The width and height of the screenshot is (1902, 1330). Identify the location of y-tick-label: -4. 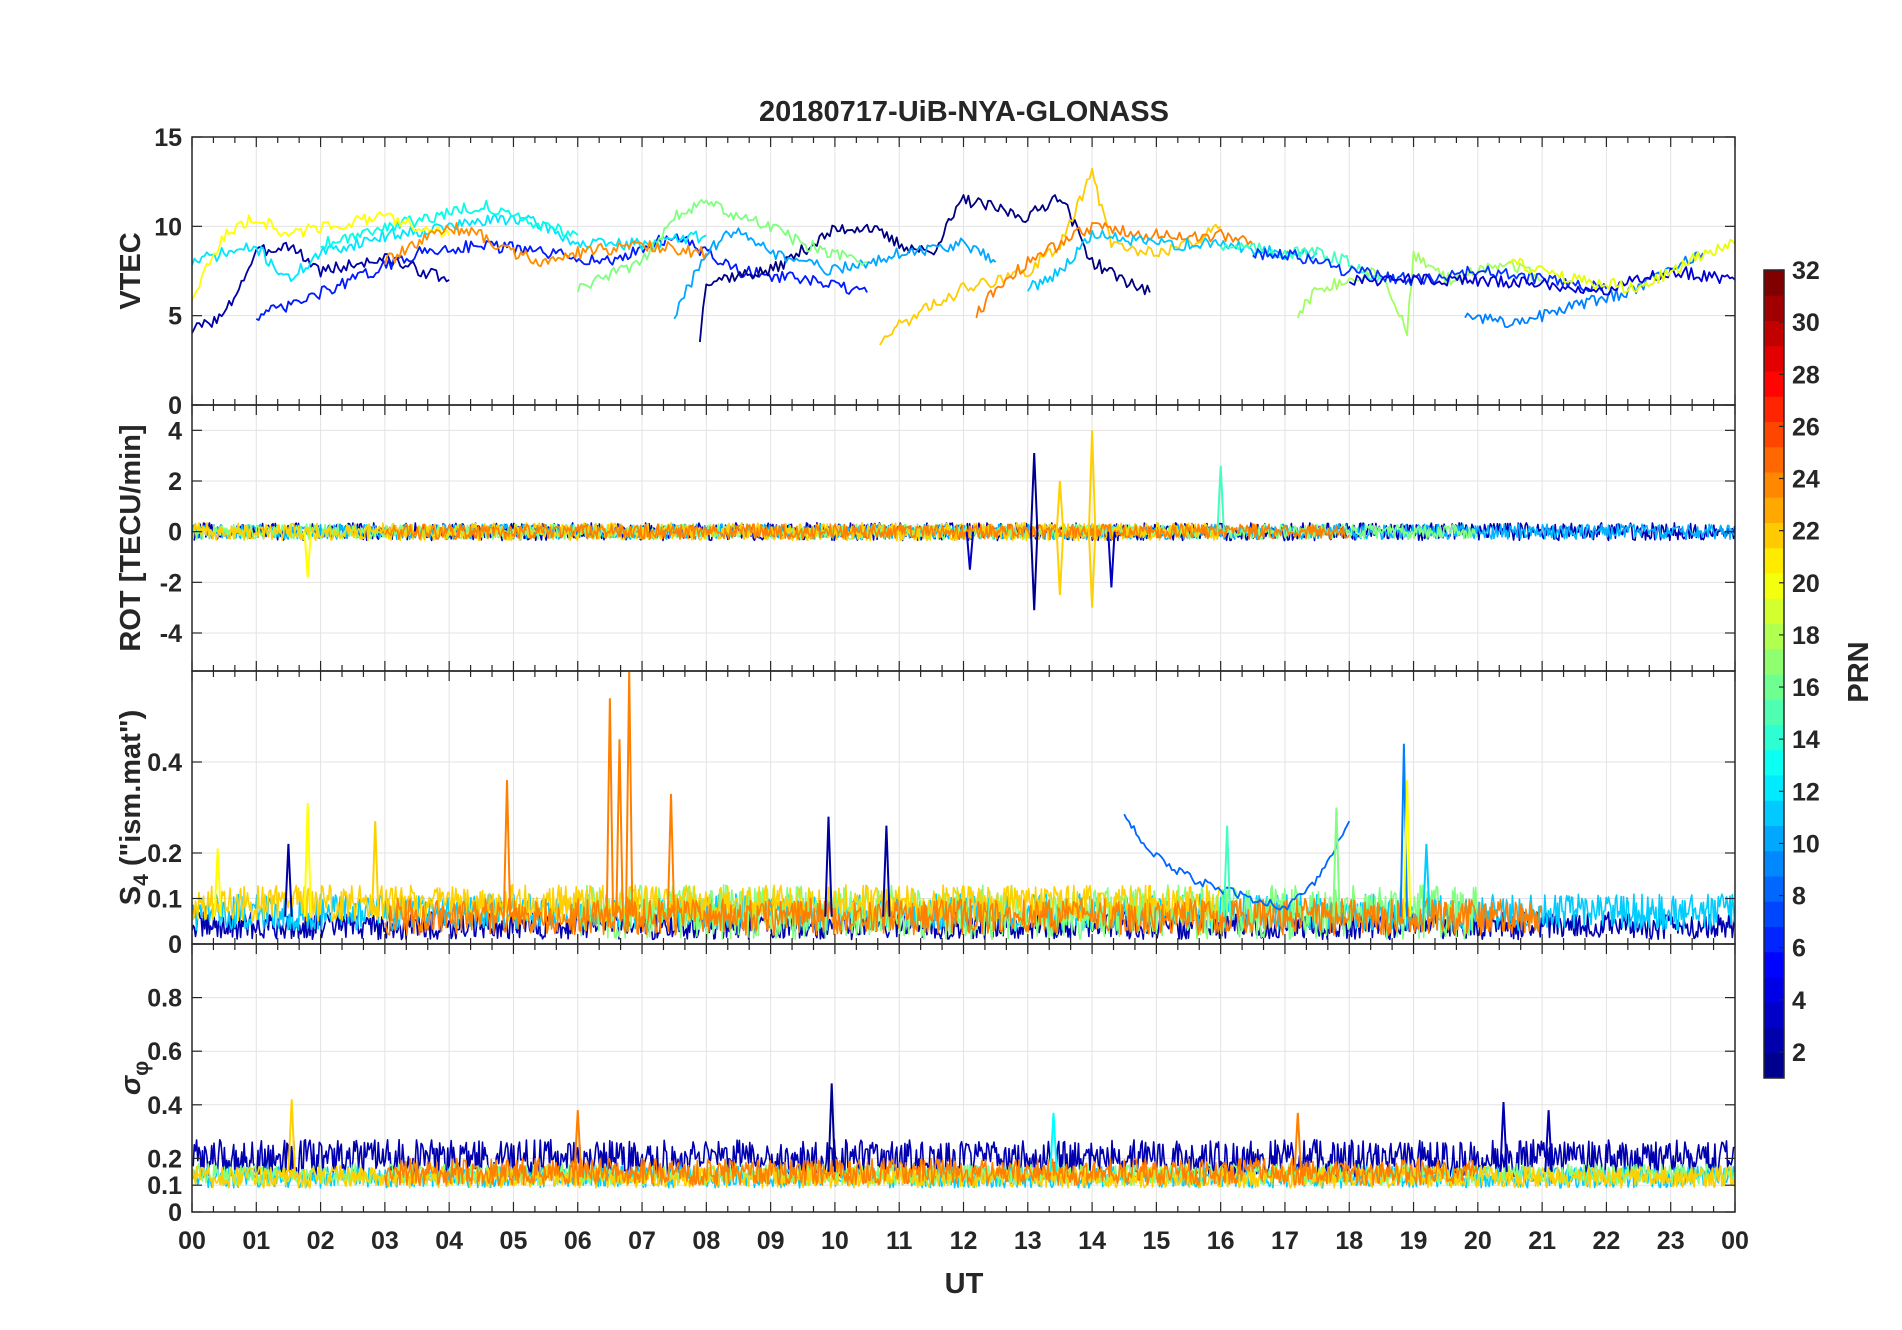
(171, 634).